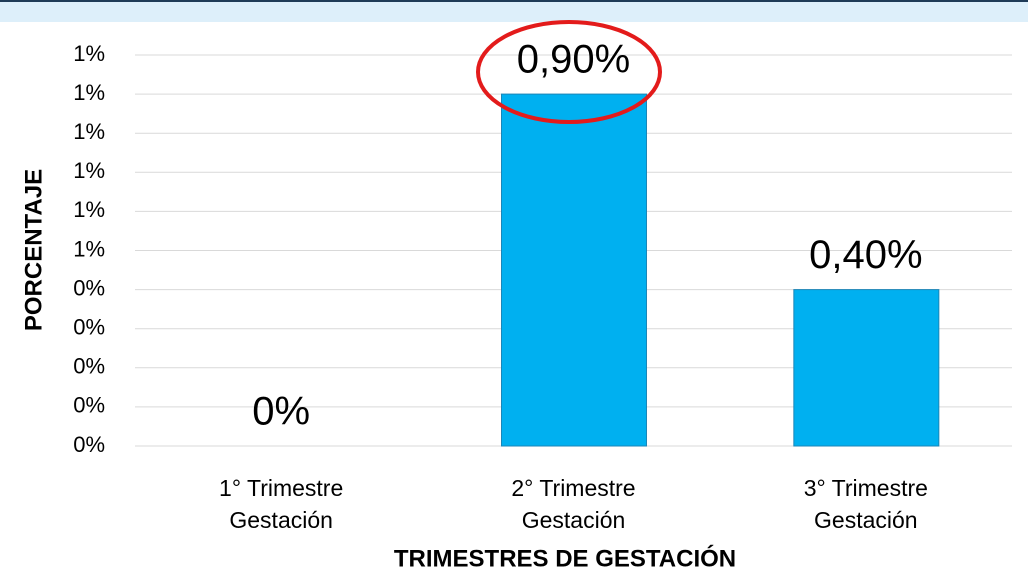 The width and height of the screenshot is (1028, 580). I want to click on data-label: 0%, so click(281, 412).